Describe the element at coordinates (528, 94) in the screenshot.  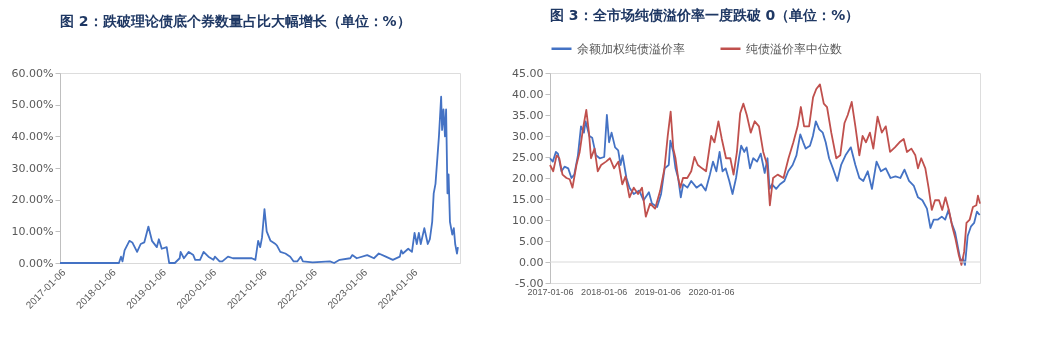
I see `y-tick-label: 40.00` at that location.